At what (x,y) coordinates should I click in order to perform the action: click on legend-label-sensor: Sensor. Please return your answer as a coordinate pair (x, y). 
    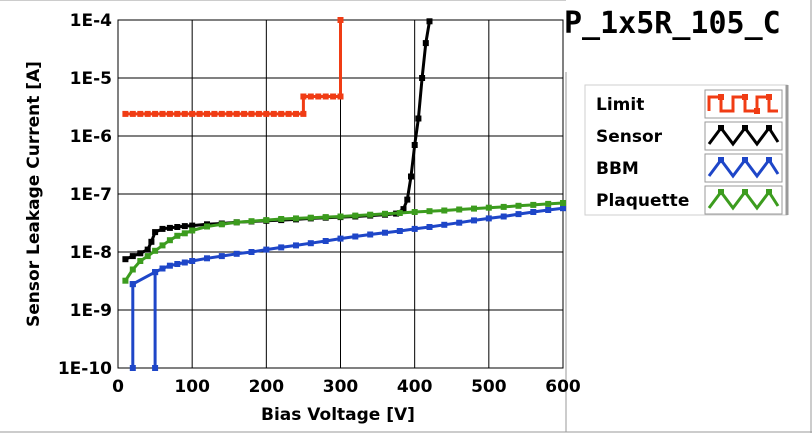
    Looking at the image, I should click on (629, 137).